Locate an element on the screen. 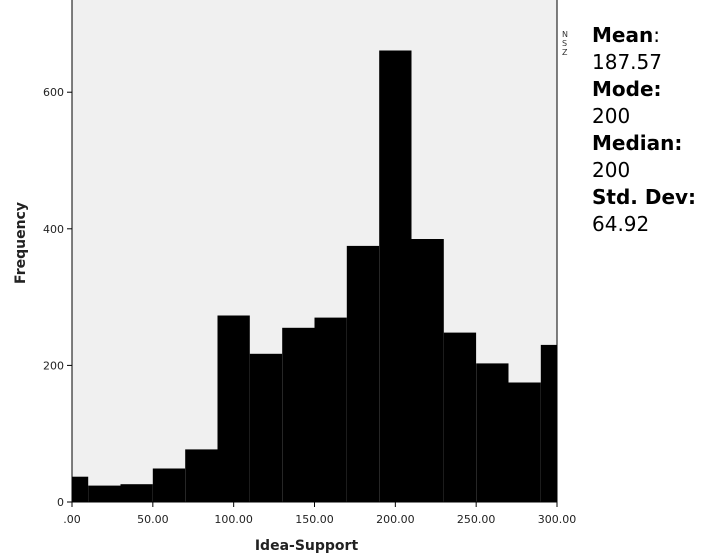  median-label: Median: is located at coordinates (637, 143).